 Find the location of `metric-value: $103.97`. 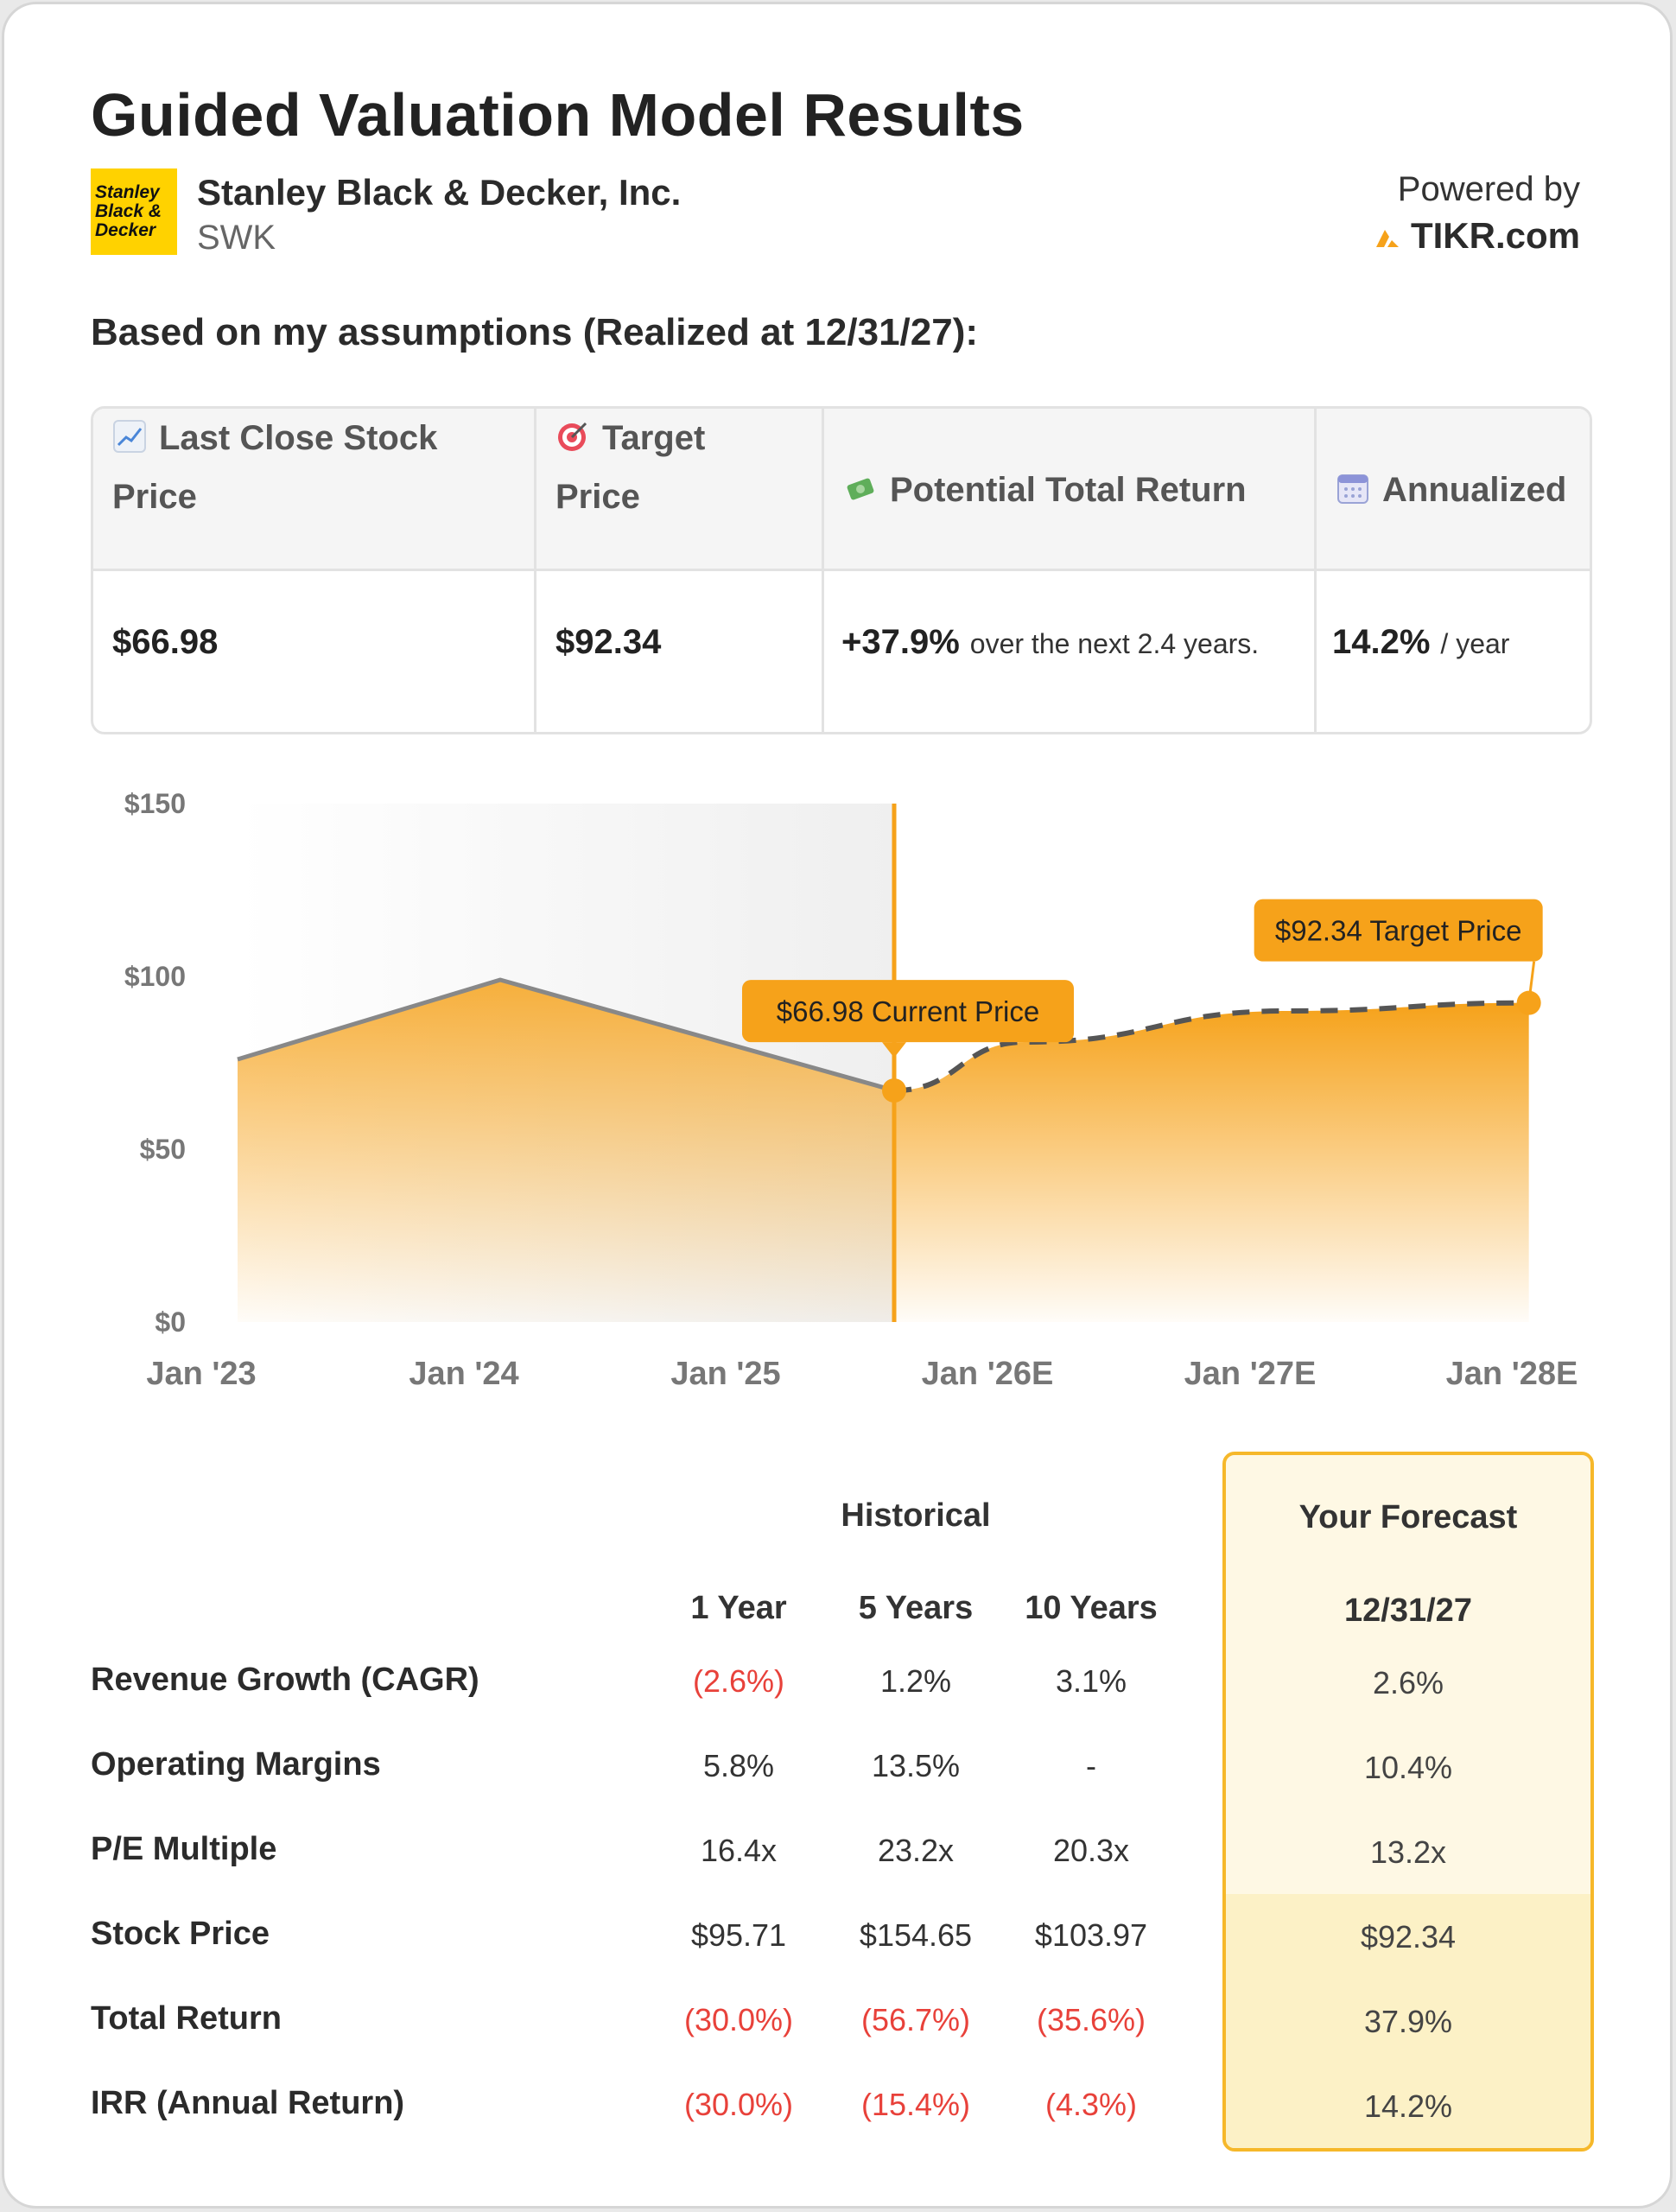

metric-value: $103.97 is located at coordinates (1091, 1935).